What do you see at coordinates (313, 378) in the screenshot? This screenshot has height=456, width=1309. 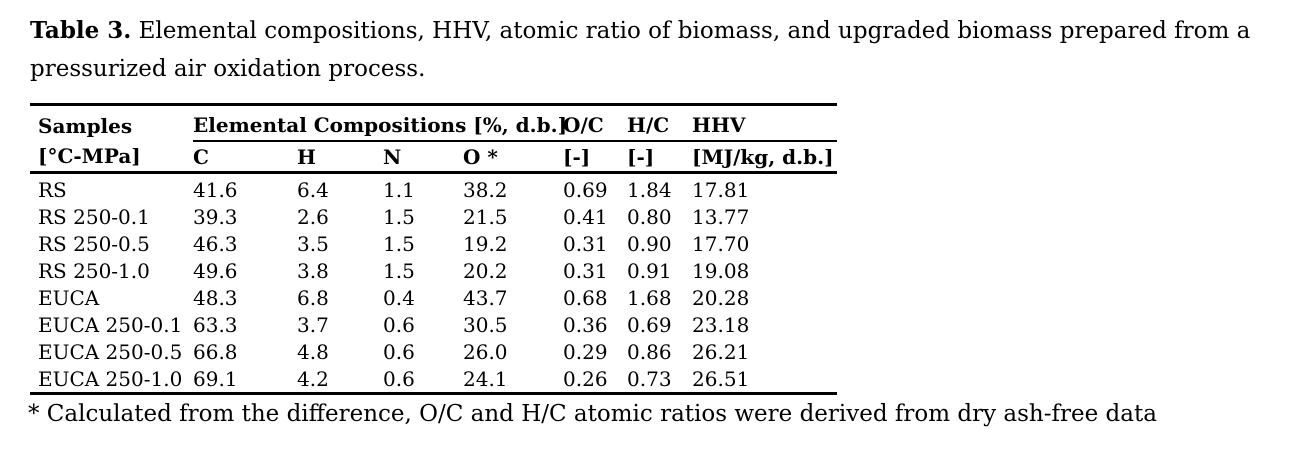 I see `cell-h: 4.2` at bounding box center [313, 378].